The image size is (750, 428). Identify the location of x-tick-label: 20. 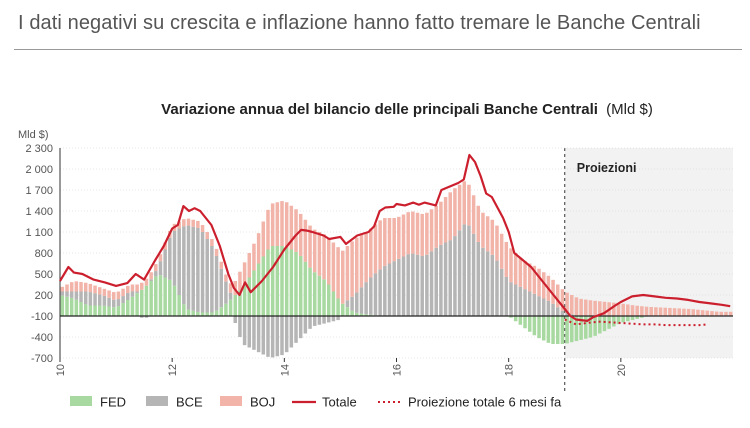
(622, 370).